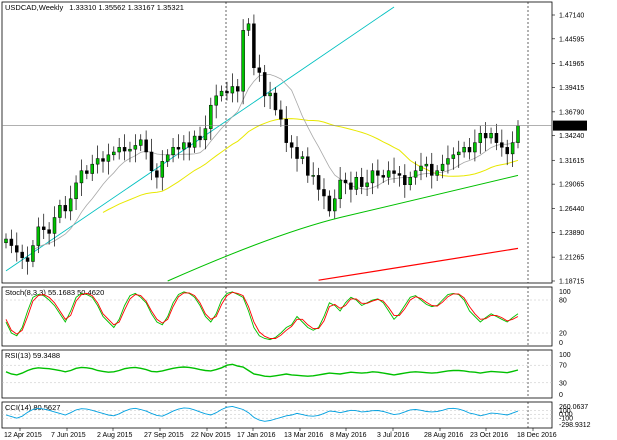 The height and width of the screenshot is (440, 617). I want to click on x-axis-label: 23 Oct 2016, so click(489, 435).